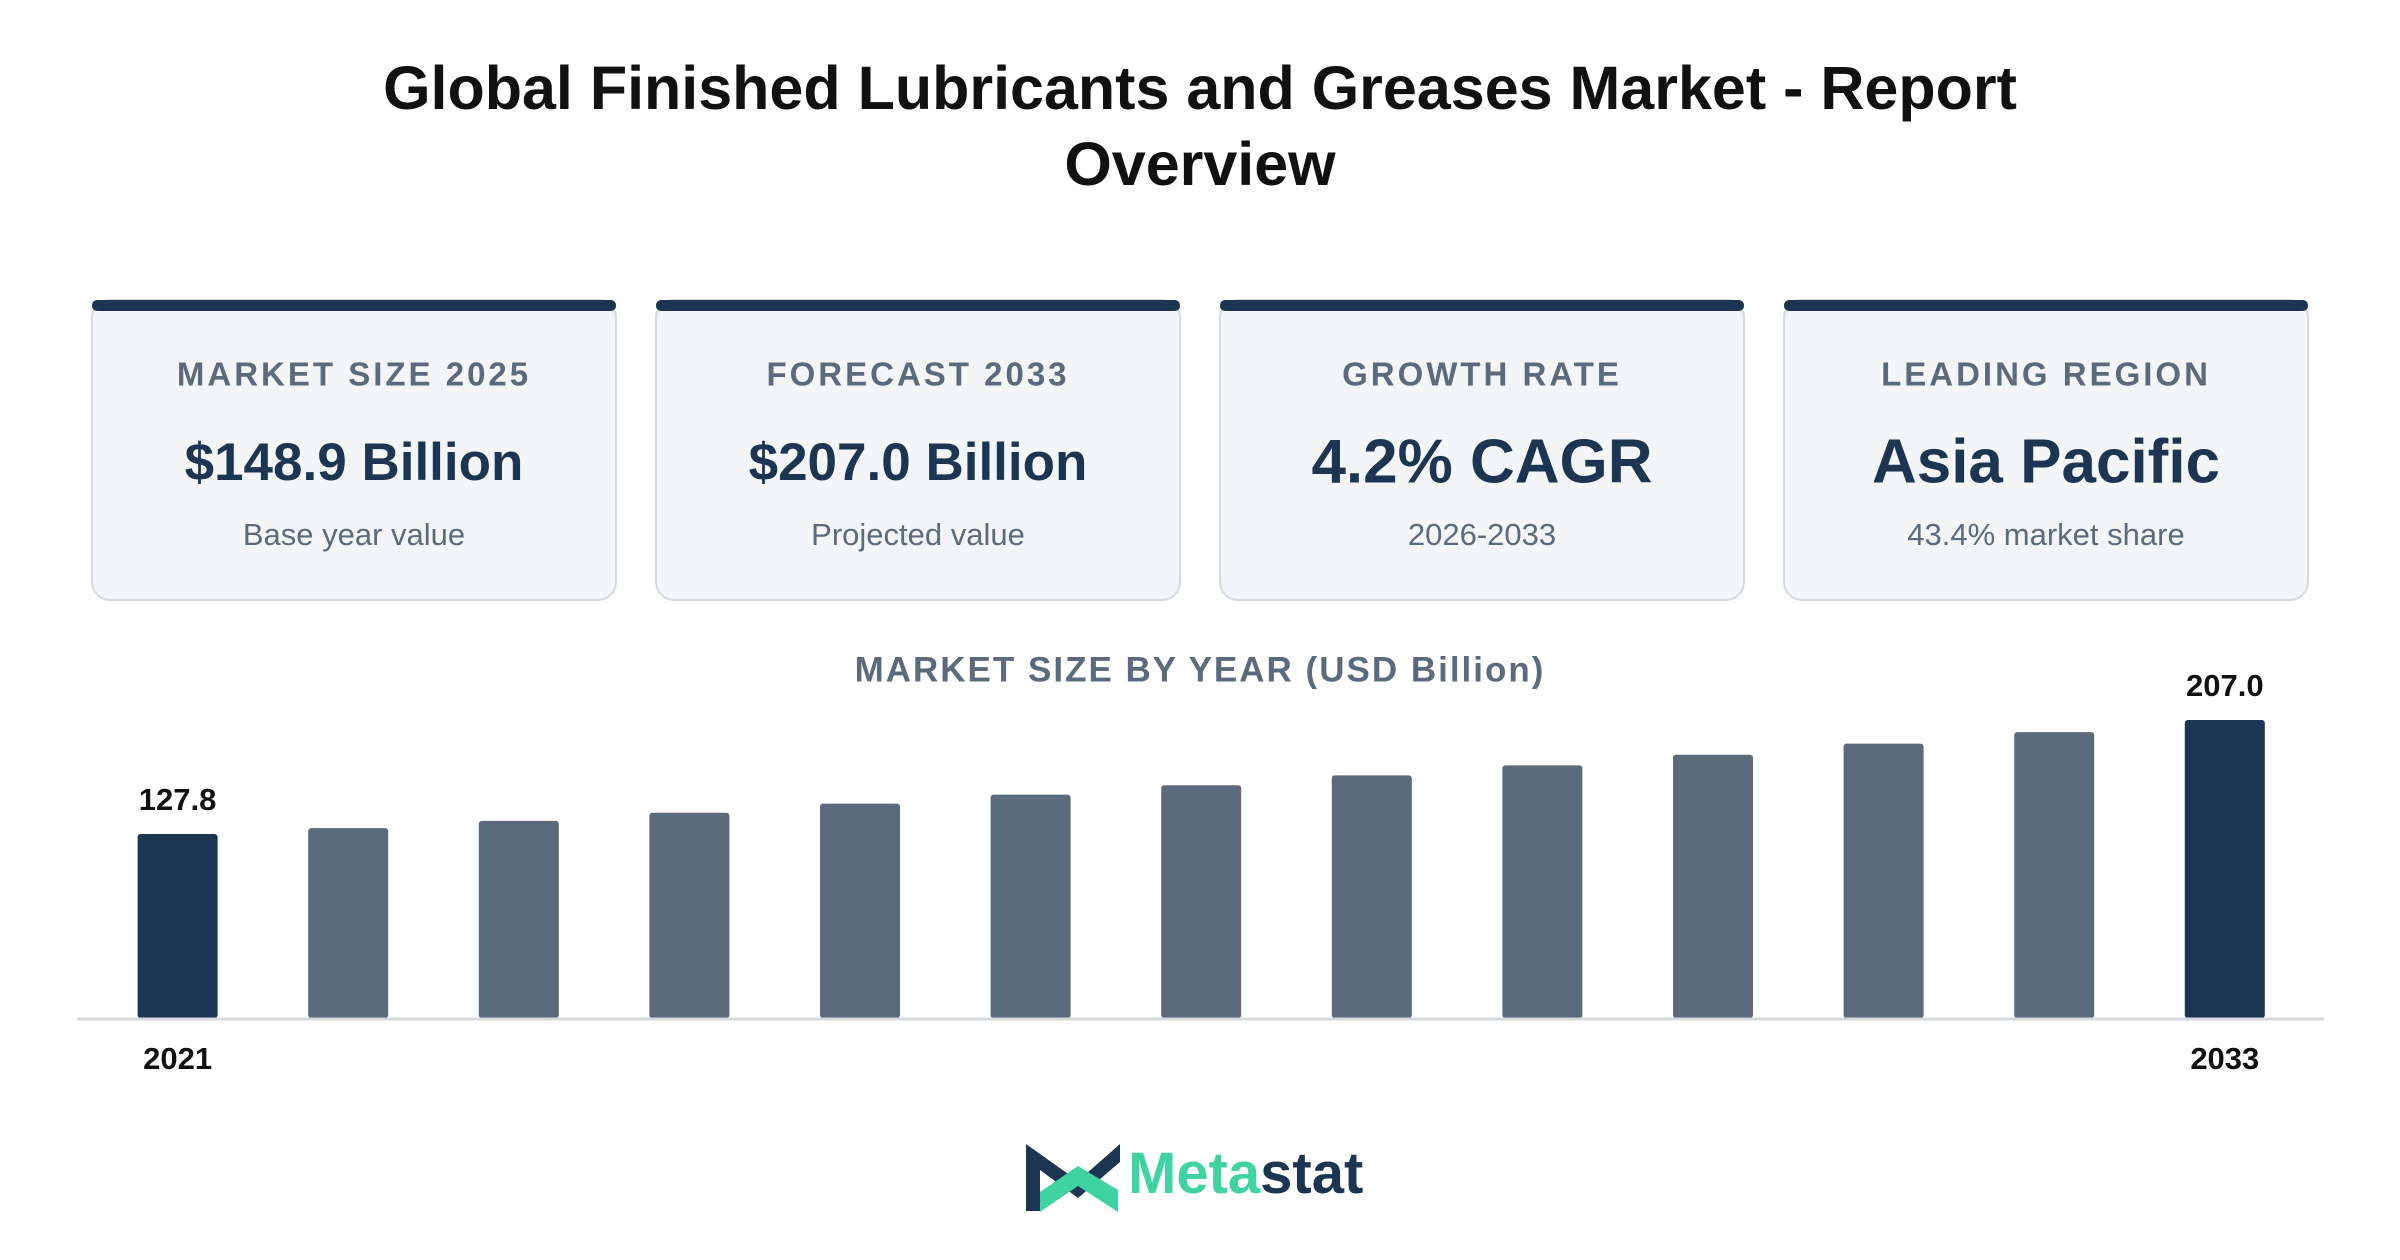 The image size is (2400, 1260). What do you see at coordinates (2045, 534) in the screenshot?
I see `card-note: 43.4% market share` at bounding box center [2045, 534].